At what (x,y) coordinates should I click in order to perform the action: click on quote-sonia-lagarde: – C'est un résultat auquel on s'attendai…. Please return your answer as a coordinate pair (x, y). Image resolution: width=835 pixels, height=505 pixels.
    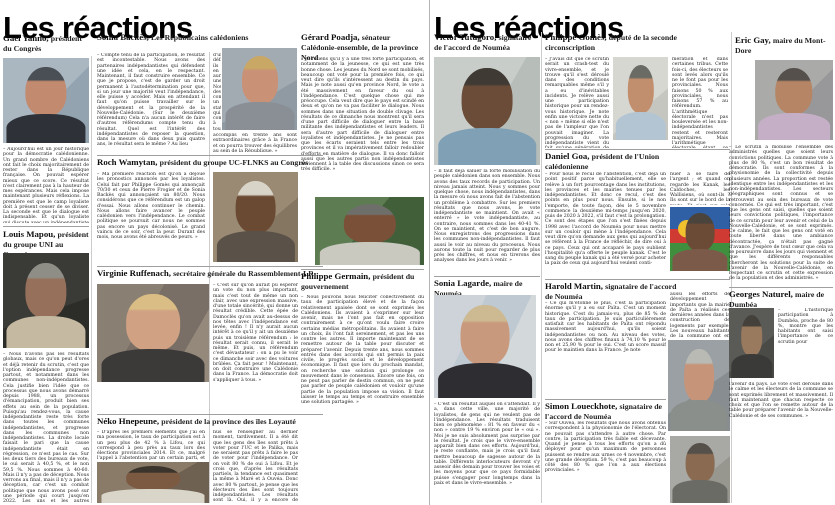
    Looking at the image, I should click on (487, 444).